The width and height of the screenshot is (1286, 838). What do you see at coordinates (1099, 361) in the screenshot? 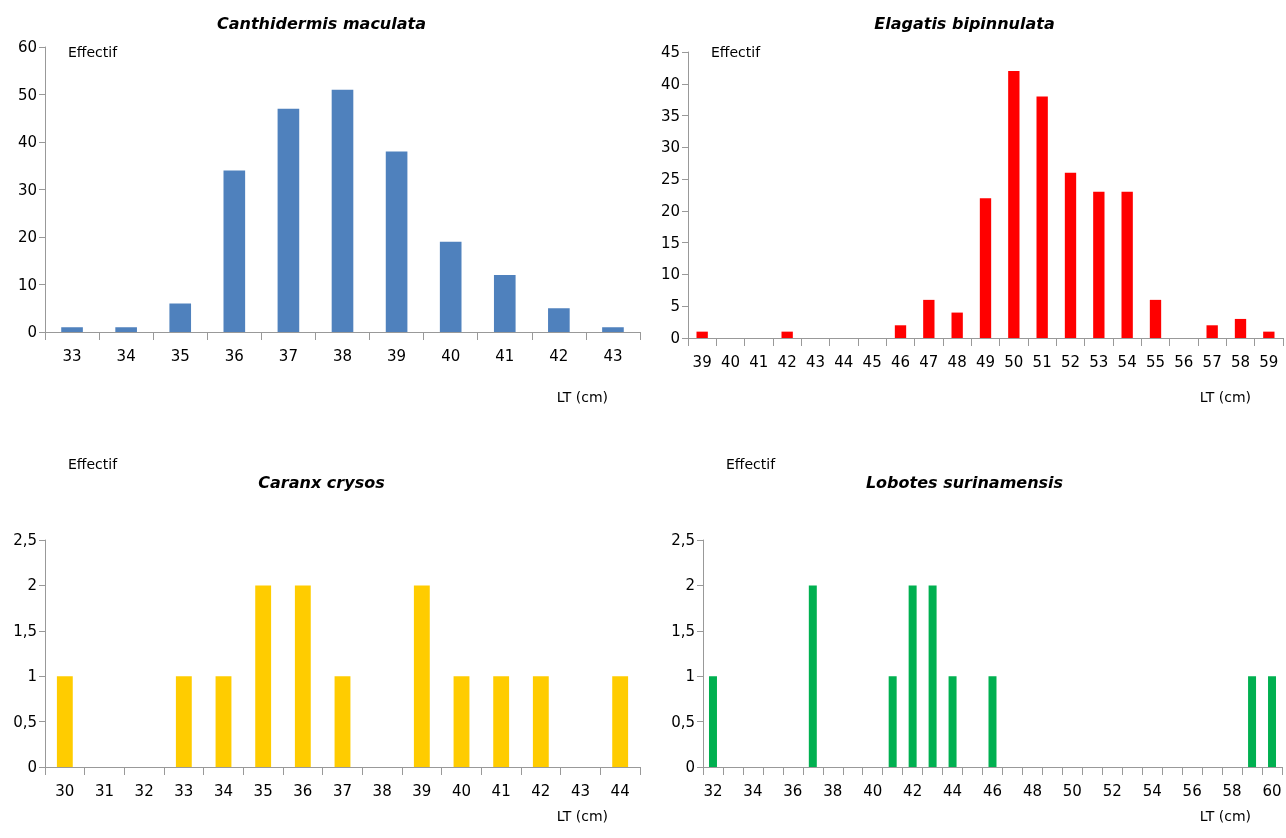
I see `x-tick-label: 53` at bounding box center [1099, 361].